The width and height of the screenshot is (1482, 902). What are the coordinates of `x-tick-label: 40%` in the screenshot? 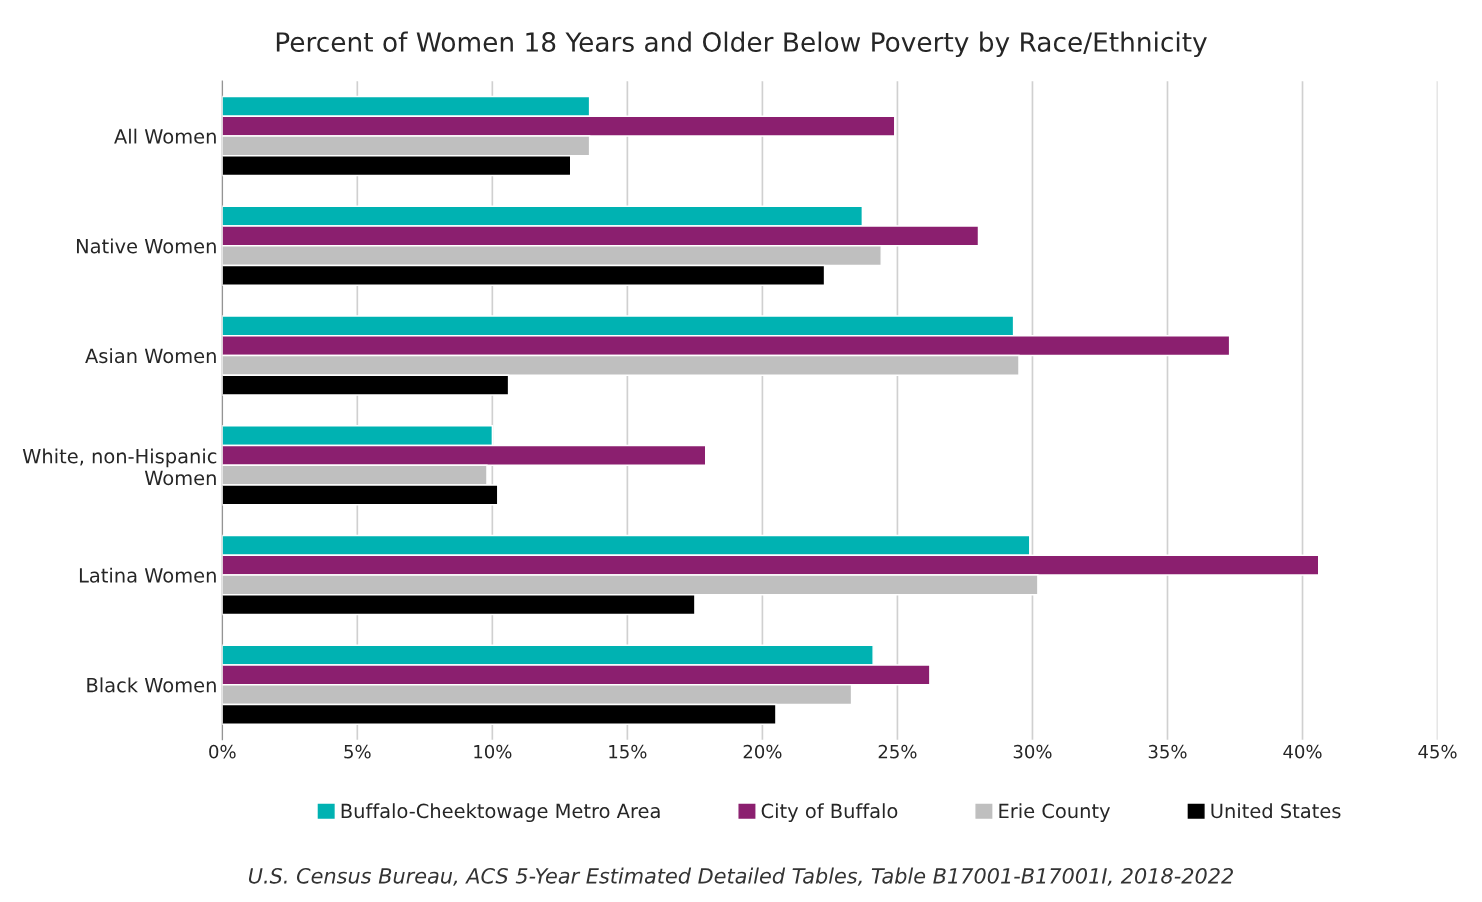 It's located at (1302, 751).